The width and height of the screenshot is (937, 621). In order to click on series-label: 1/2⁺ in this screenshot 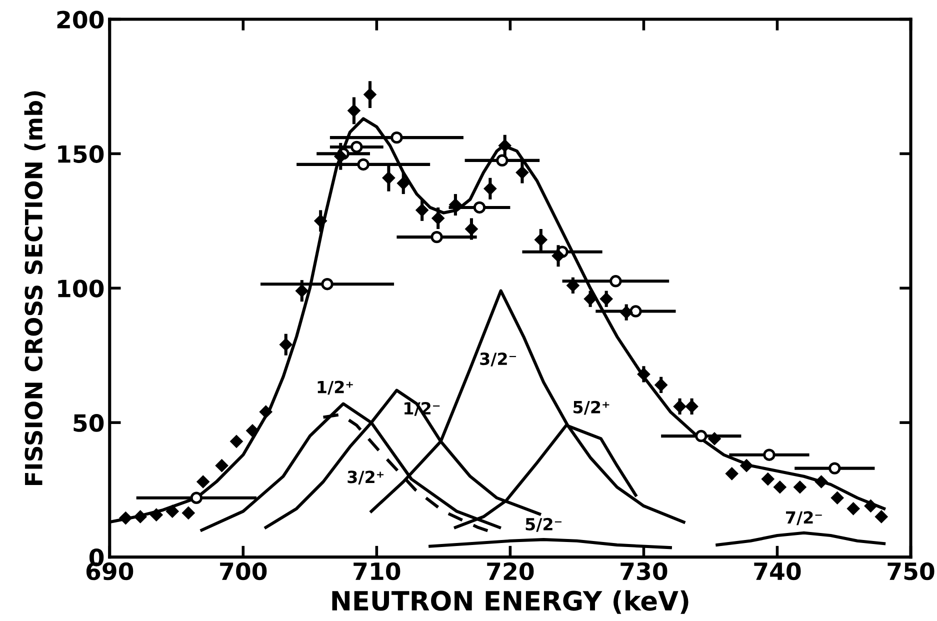, I will do `click(335, 387)`.